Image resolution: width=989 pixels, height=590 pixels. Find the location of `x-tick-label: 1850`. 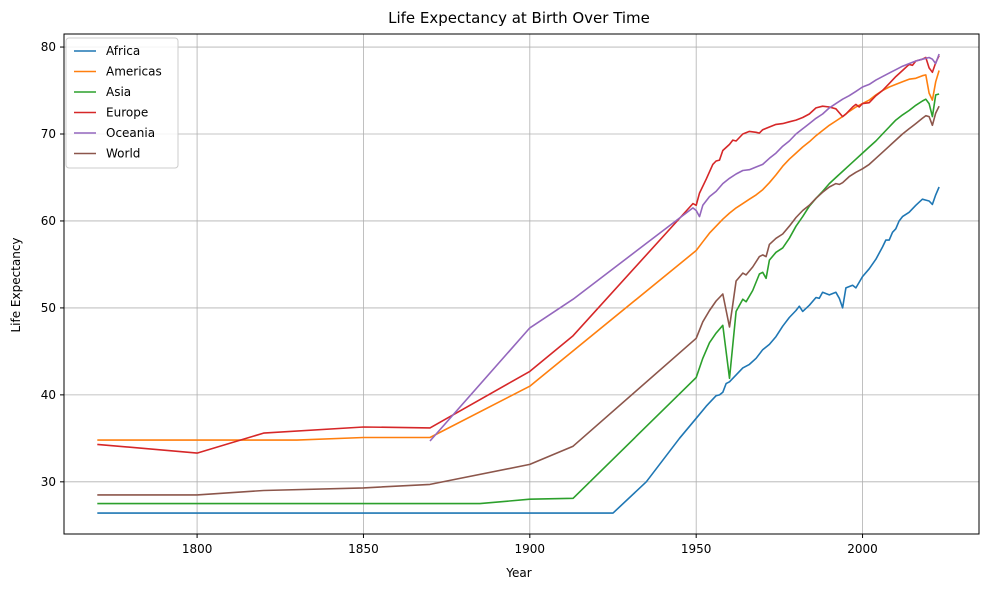

x-tick-label: 1850 is located at coordinates (363, 549).